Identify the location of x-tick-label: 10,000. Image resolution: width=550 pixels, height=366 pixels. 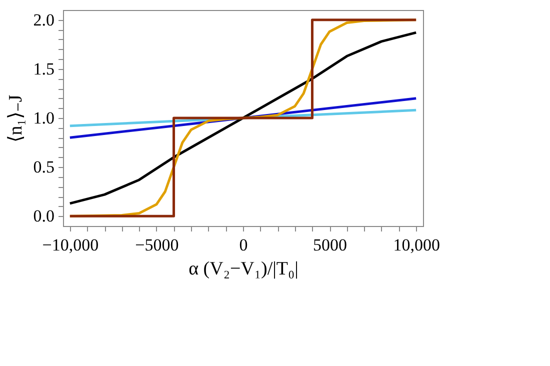
(416, 245).